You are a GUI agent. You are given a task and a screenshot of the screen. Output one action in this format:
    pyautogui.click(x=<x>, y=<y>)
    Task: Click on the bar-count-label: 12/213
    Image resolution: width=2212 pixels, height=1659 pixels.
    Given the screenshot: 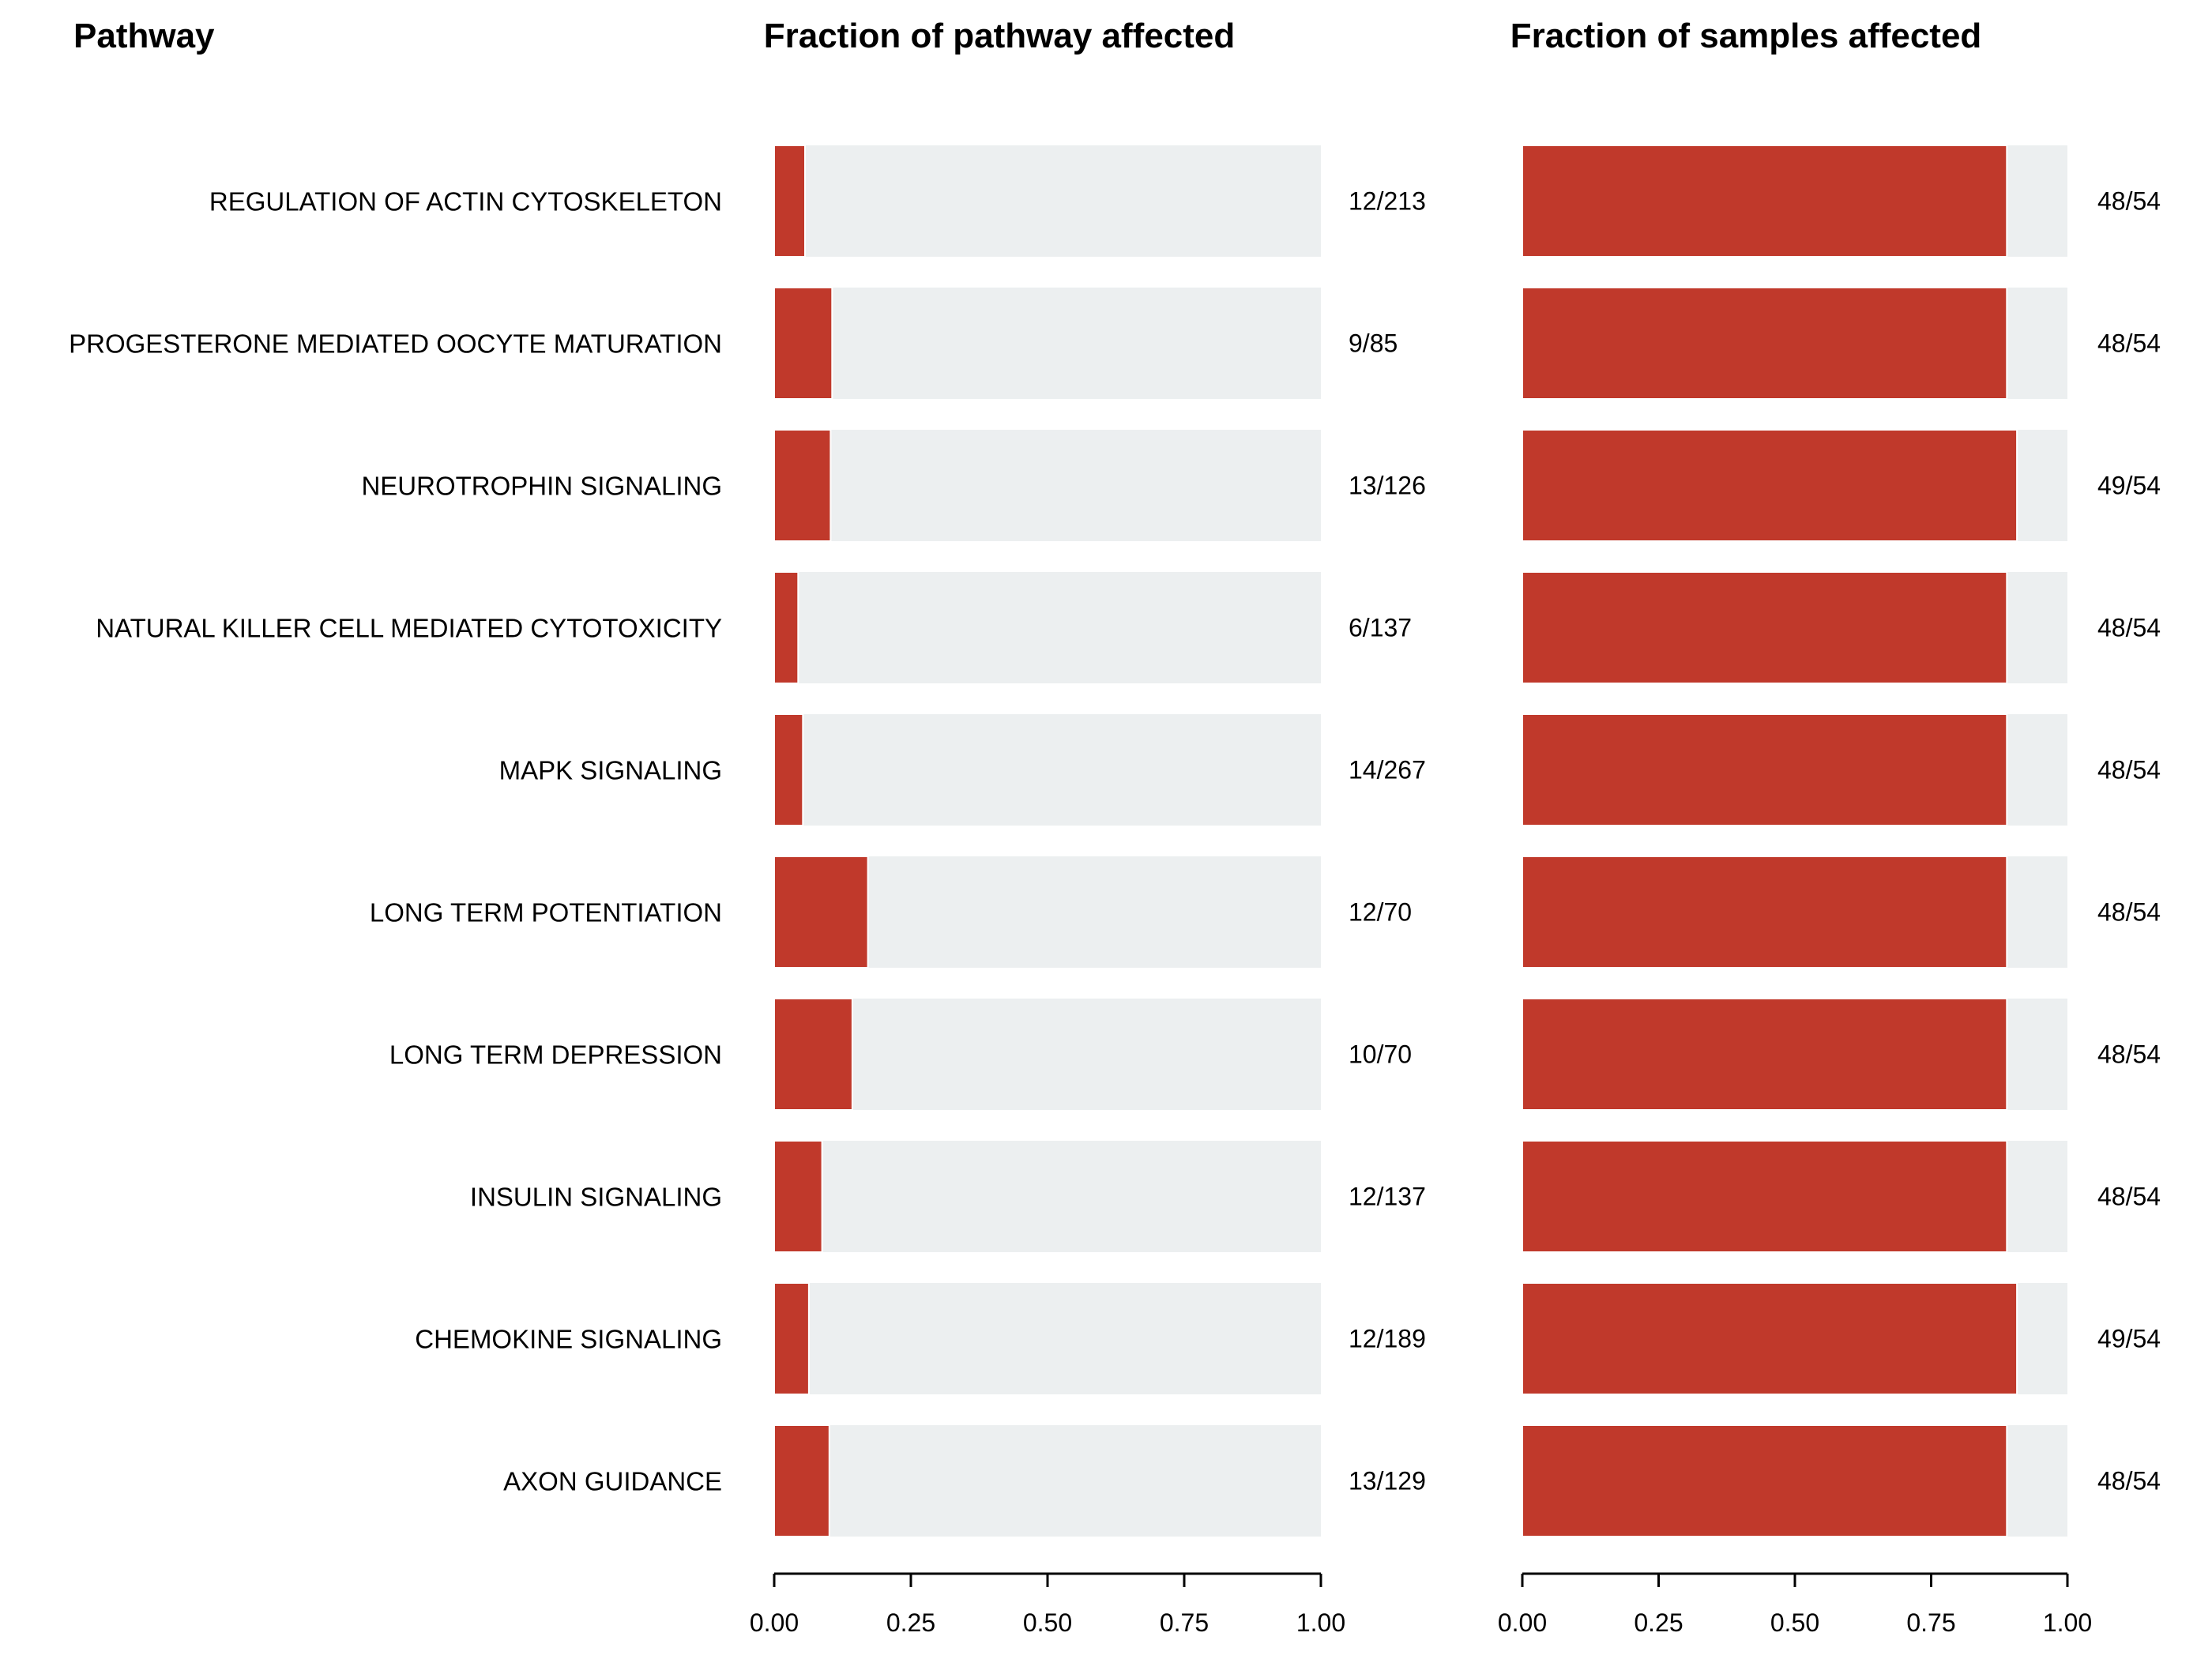 What is the action you would take?
    pyautogui.click(x=1388, y=202)
    